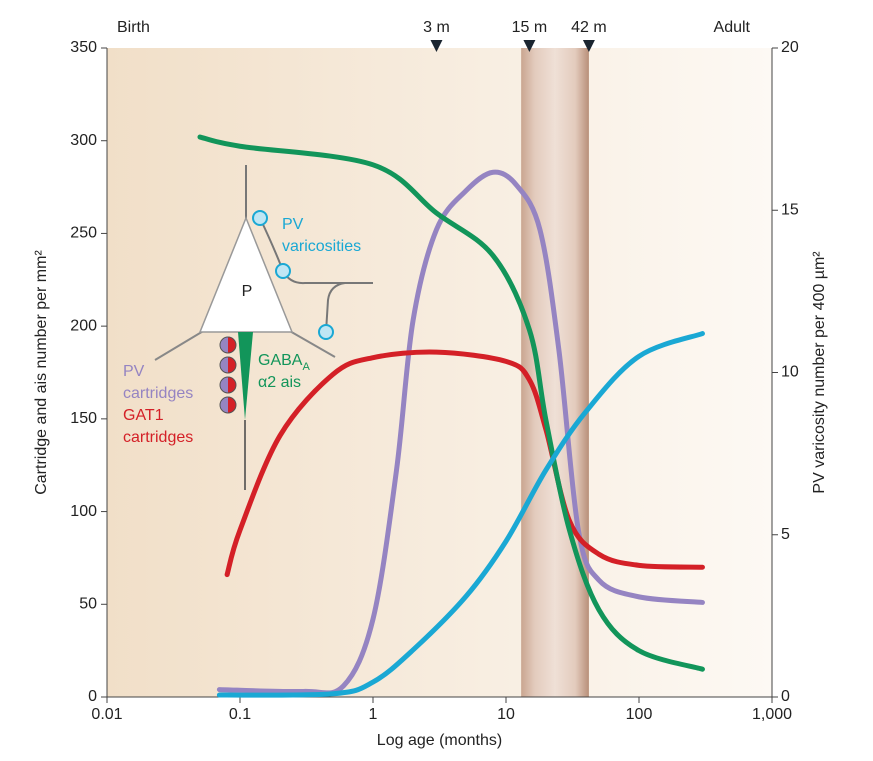  What do you see at coordinates (436, 27) in the screenshot?
I see `age-marker-label: 3 m` at bounding box center [436, 27].